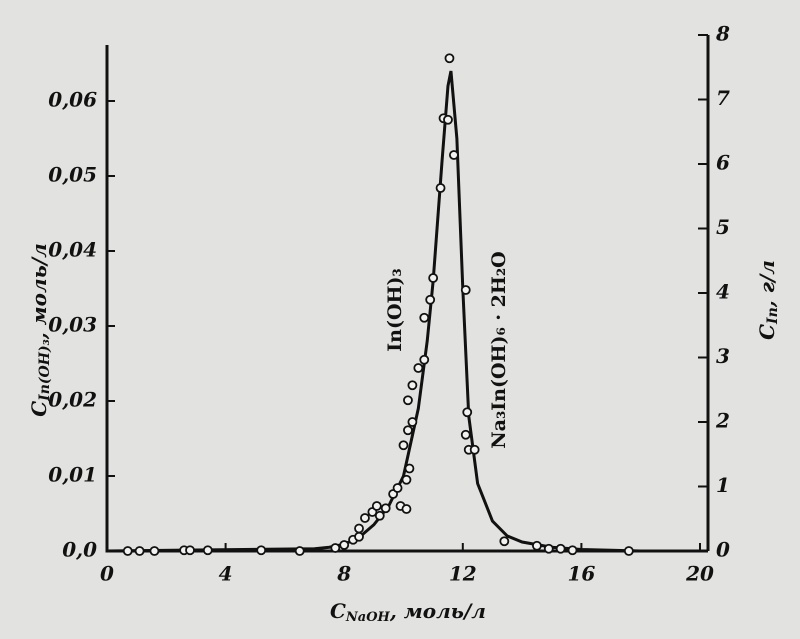 The height and width of the screenshot is (639, 800). Describe the element at coordinates (499, 349) in the screenshot. I see `annotation: Na₃In(OH)₆ · 2H₂O` at that location.